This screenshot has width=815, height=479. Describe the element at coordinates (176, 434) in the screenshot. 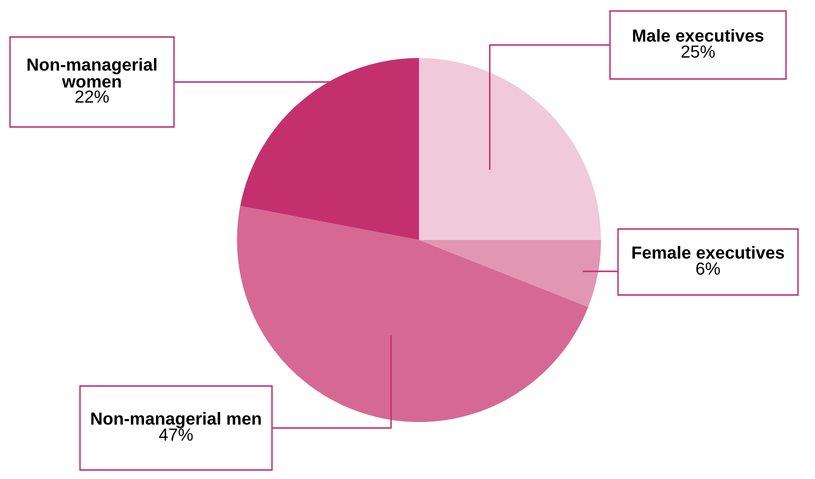

I see `data-label: 47%` at that location.